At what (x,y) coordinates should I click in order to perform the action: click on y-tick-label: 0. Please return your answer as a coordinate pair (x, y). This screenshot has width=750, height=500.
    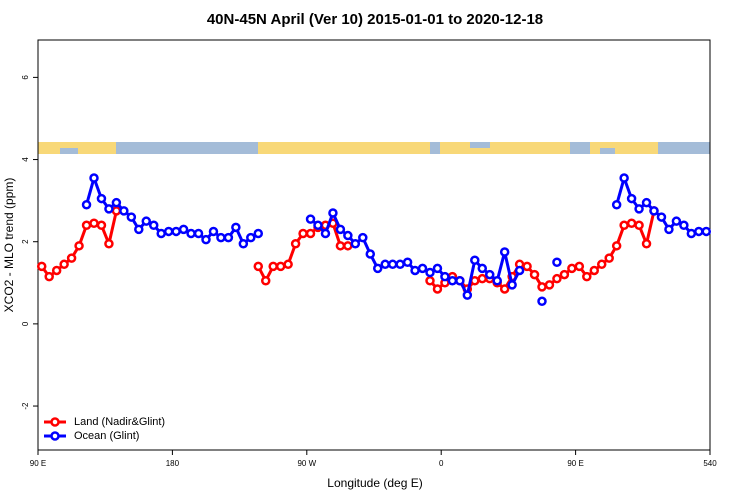
    Looking at the image, I should click on (25, 323).